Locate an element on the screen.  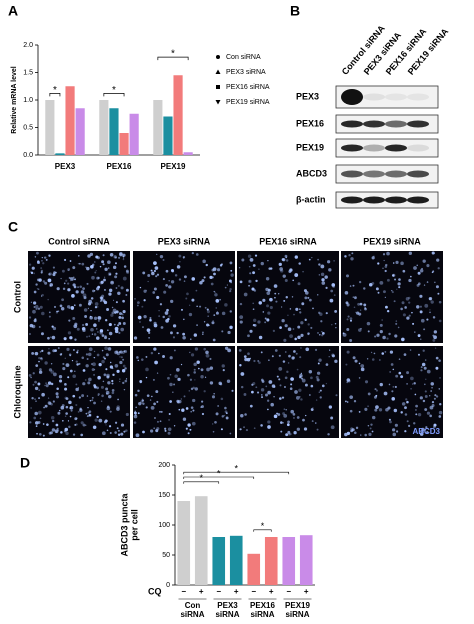
sig-star: * is located at coordinates (236, 469).